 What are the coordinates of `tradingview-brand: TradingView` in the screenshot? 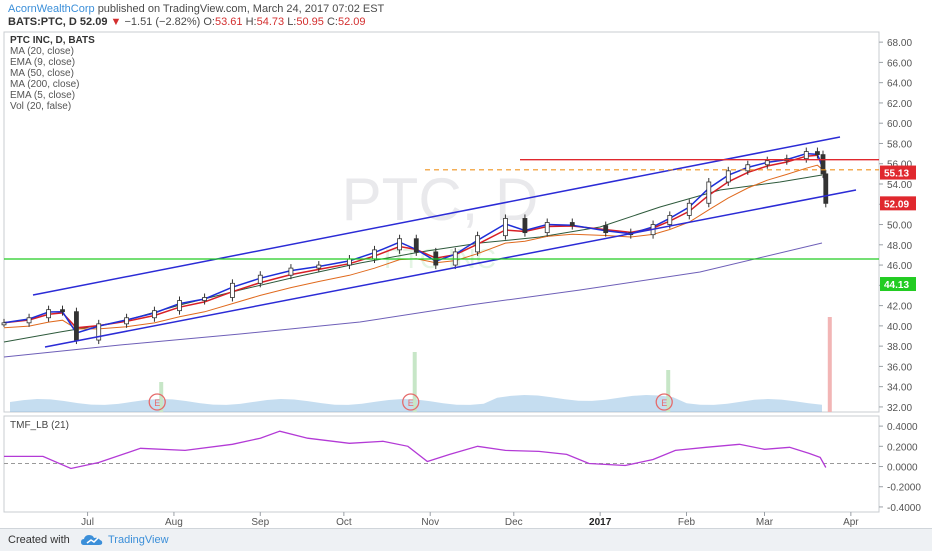 It's located at (138, 540).